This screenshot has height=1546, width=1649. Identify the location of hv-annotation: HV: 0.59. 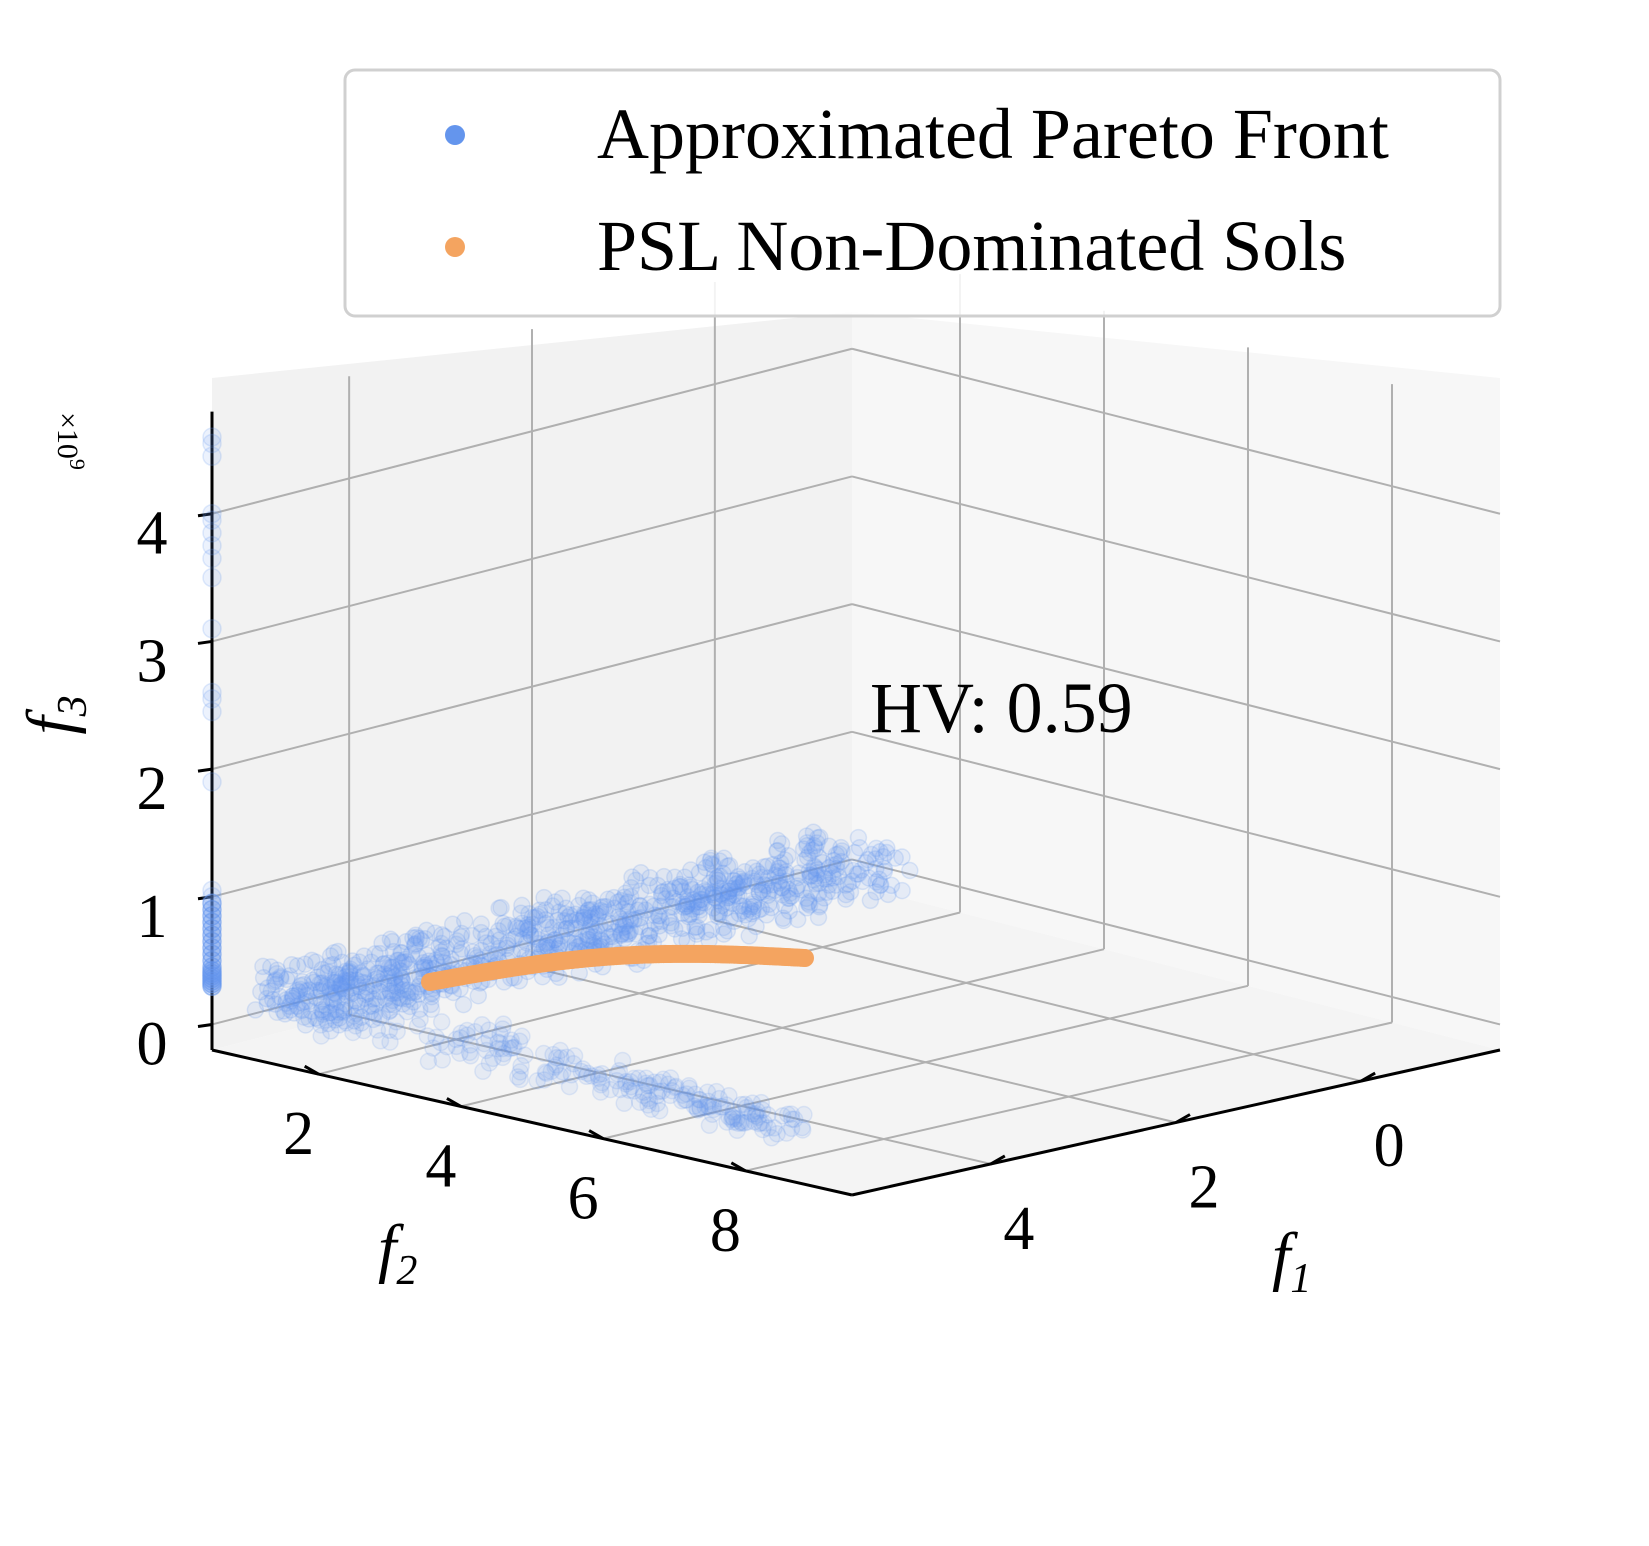
(1001, 708).